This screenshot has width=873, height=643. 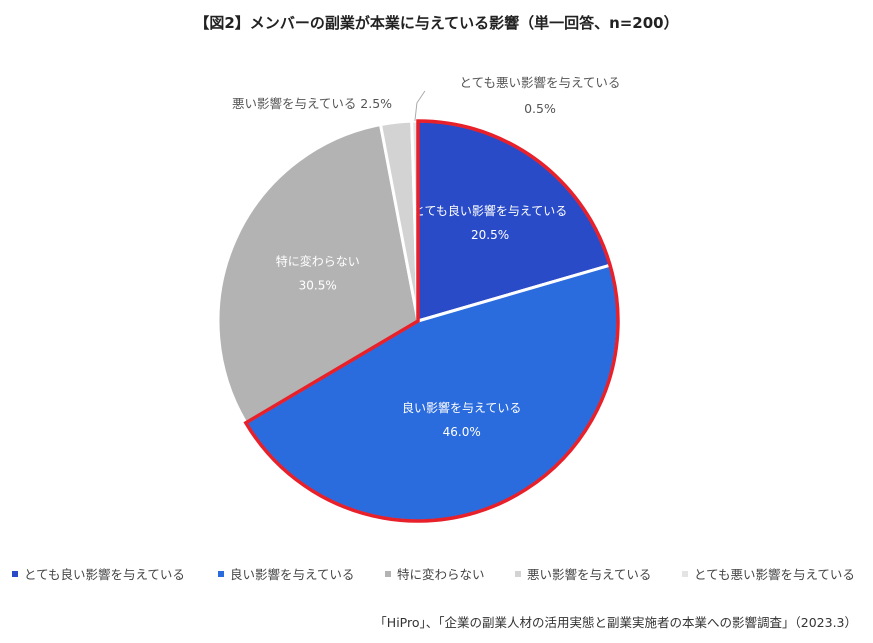 I want to click on legend-item-very-good: とても良い影響を与えている, so click(x=98, y=573).